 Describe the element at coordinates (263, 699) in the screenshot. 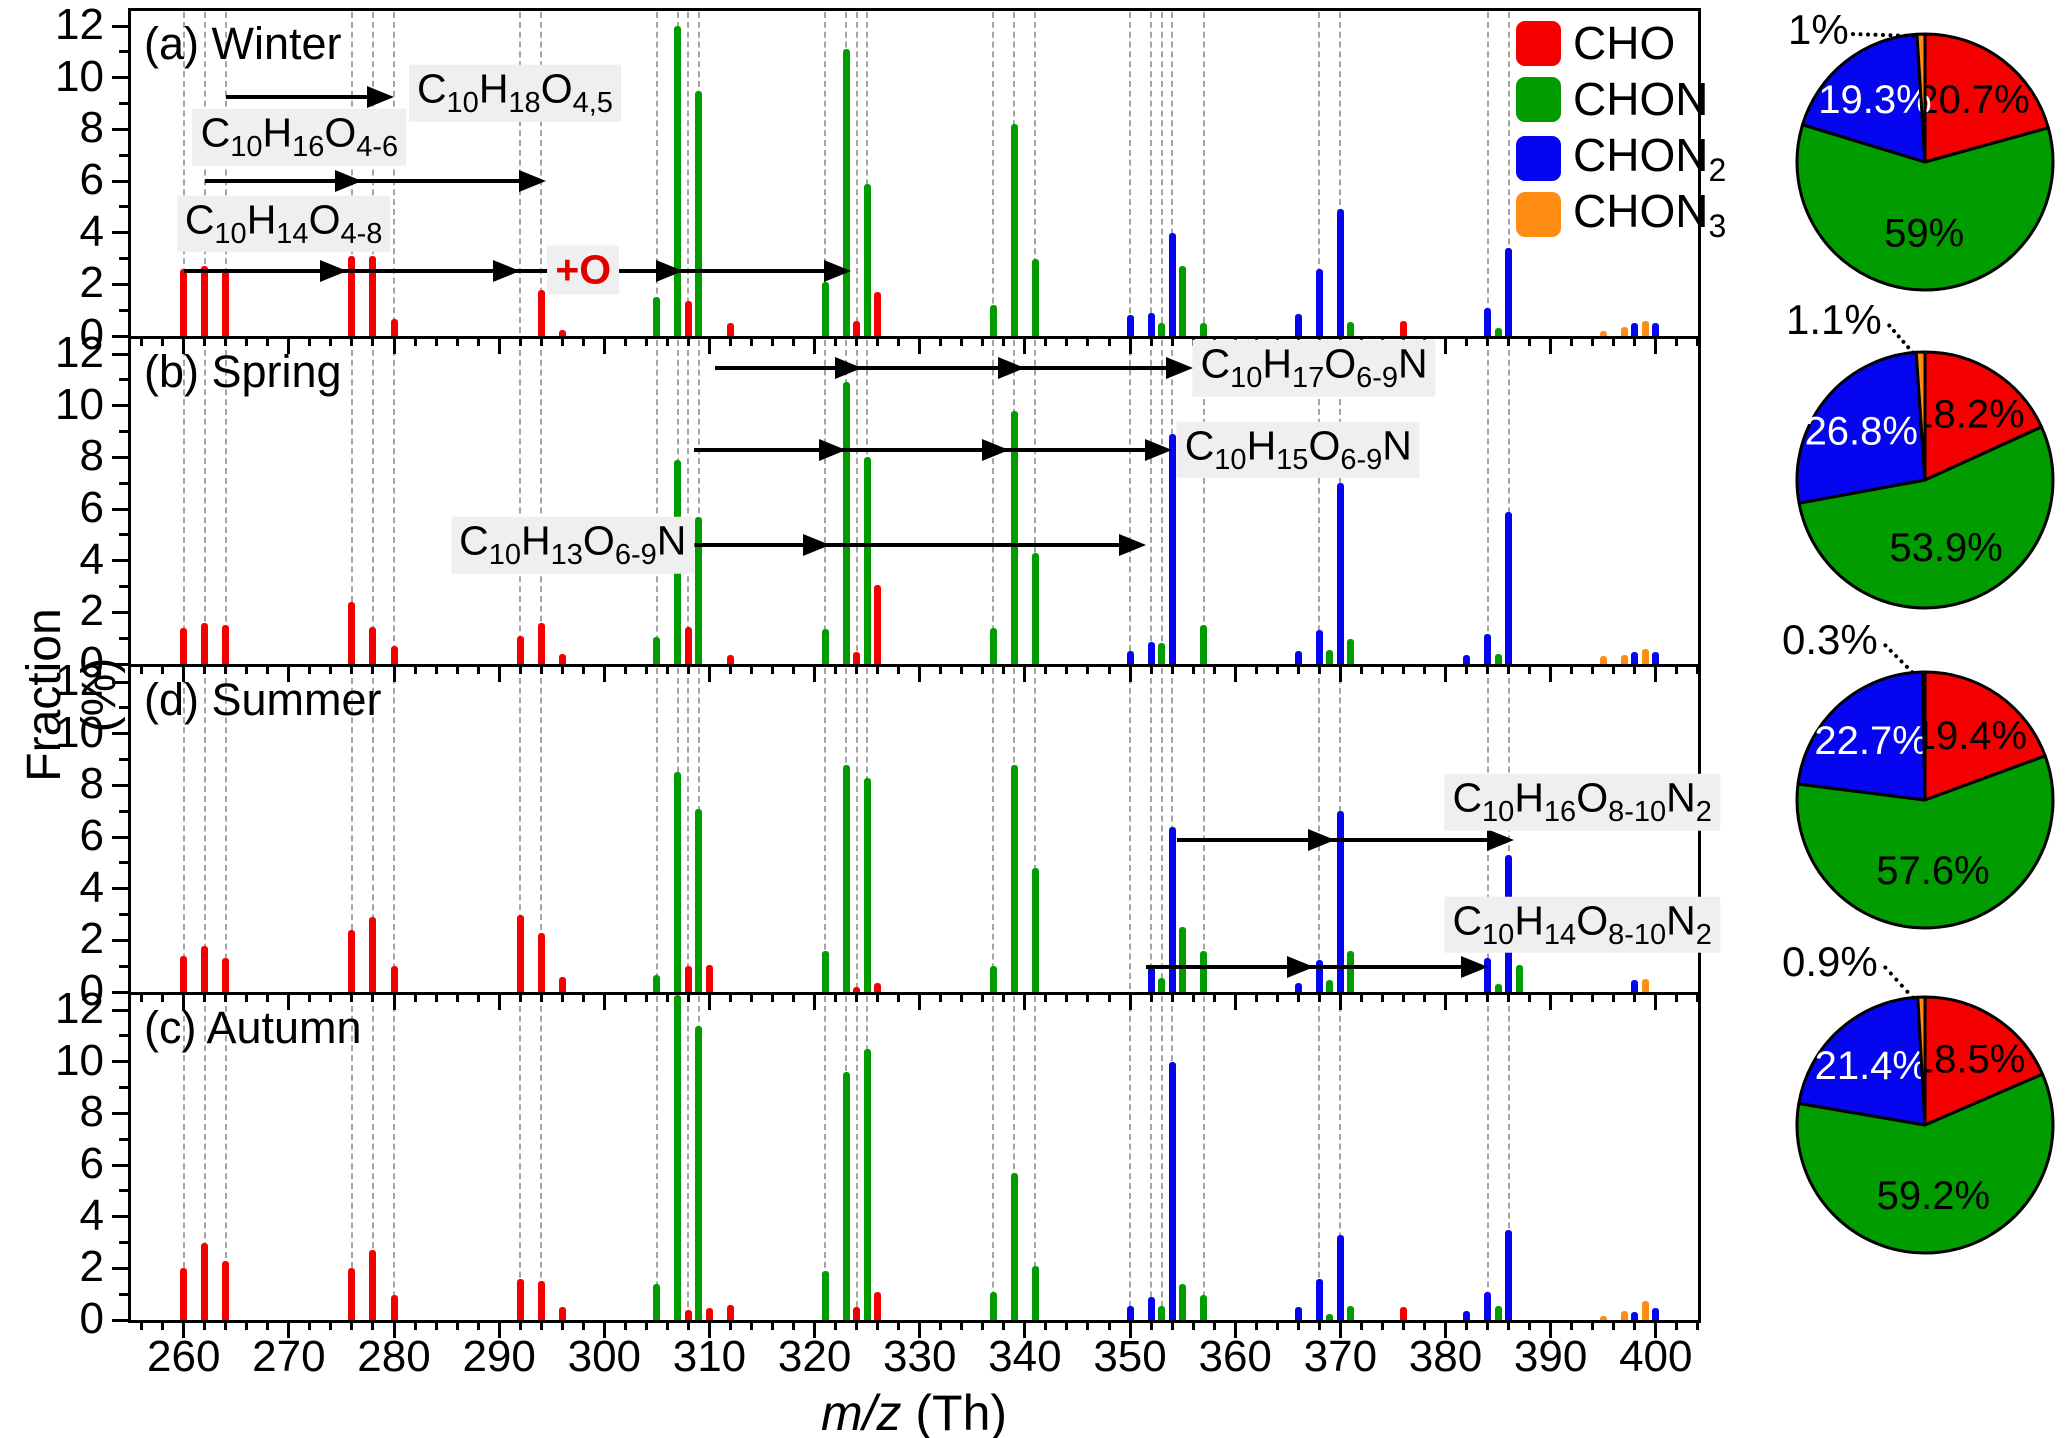

I see `panel-title-d: (d) Summer` at that location.